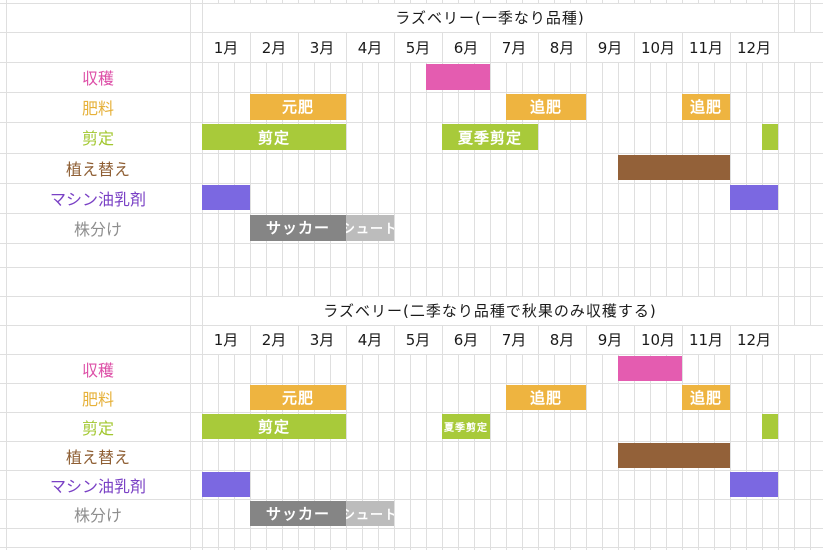 The image size is (823, 550). Describe the element at coordinates (754, 47) in the screenshot. I see `month-header-12: 12月` at that location.